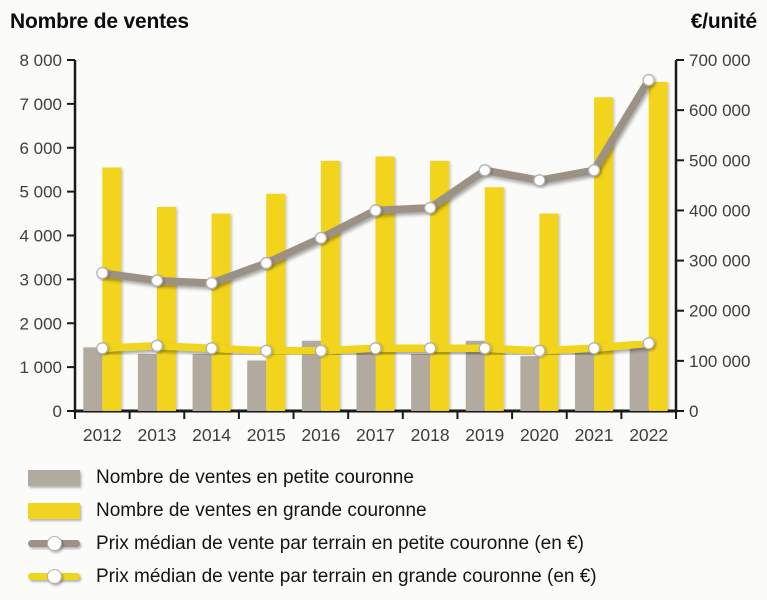 This screenshot has height=600, width=767. Describe the element at coordinates (40, 148) in the screenshot. I see `left-axis-tick-label: 6 000` at that location.